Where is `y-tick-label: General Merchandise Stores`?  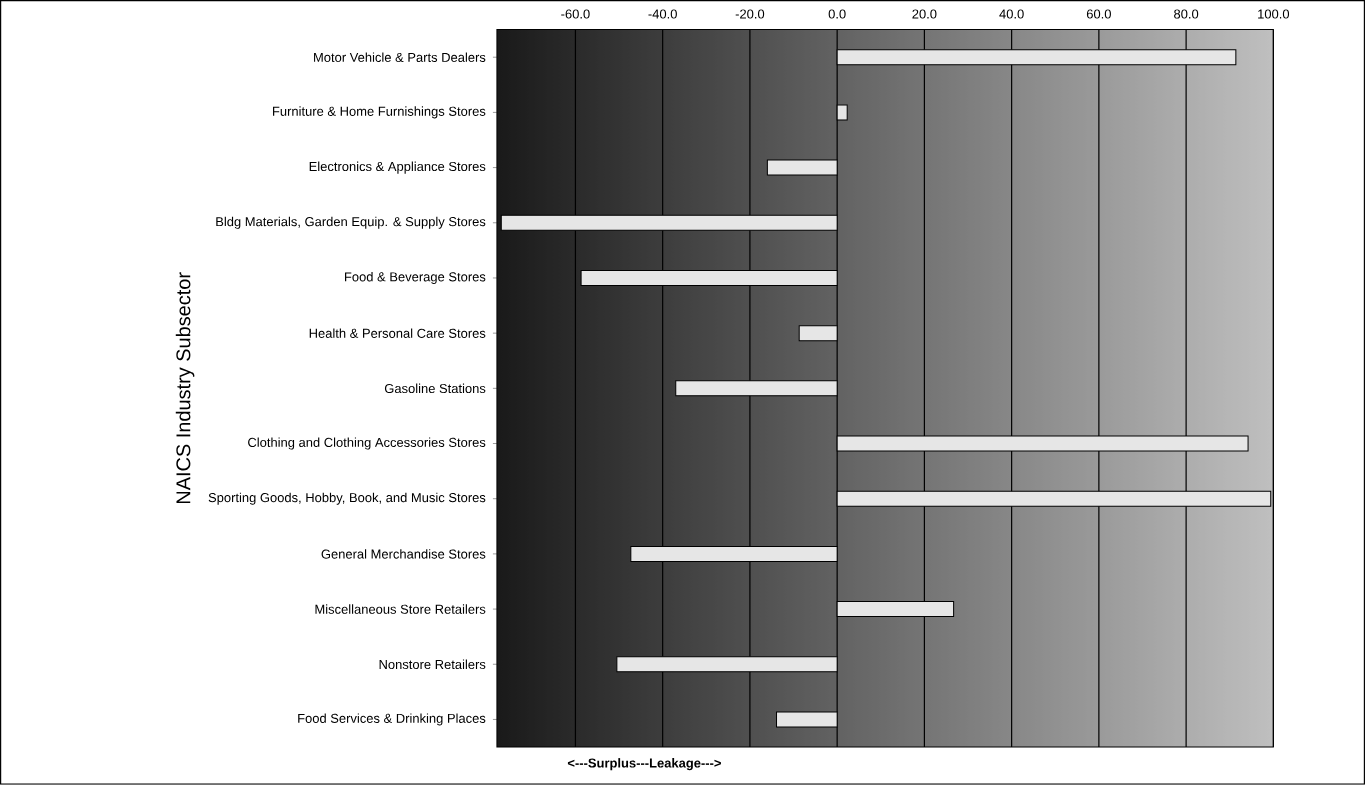 y-tick-label: General Merchandise Stores is located at coordinates (403, 554).